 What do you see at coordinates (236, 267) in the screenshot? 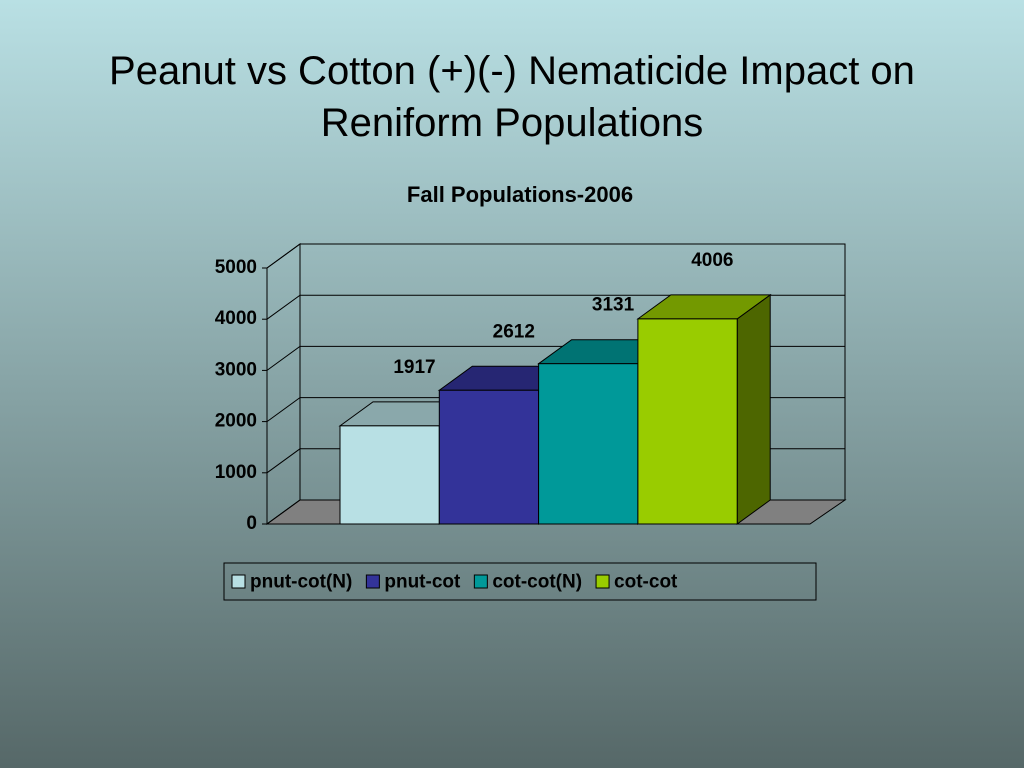
I see `y-tick-label: 5000` at bounding box center [236, 267].